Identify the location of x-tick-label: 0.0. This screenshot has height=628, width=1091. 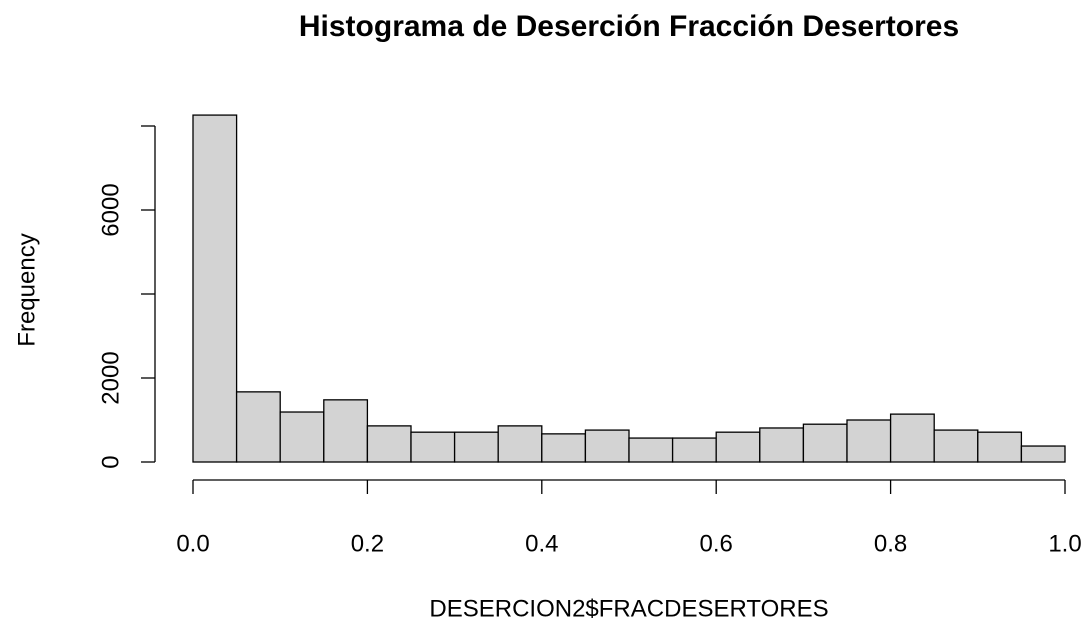
(192, 543).